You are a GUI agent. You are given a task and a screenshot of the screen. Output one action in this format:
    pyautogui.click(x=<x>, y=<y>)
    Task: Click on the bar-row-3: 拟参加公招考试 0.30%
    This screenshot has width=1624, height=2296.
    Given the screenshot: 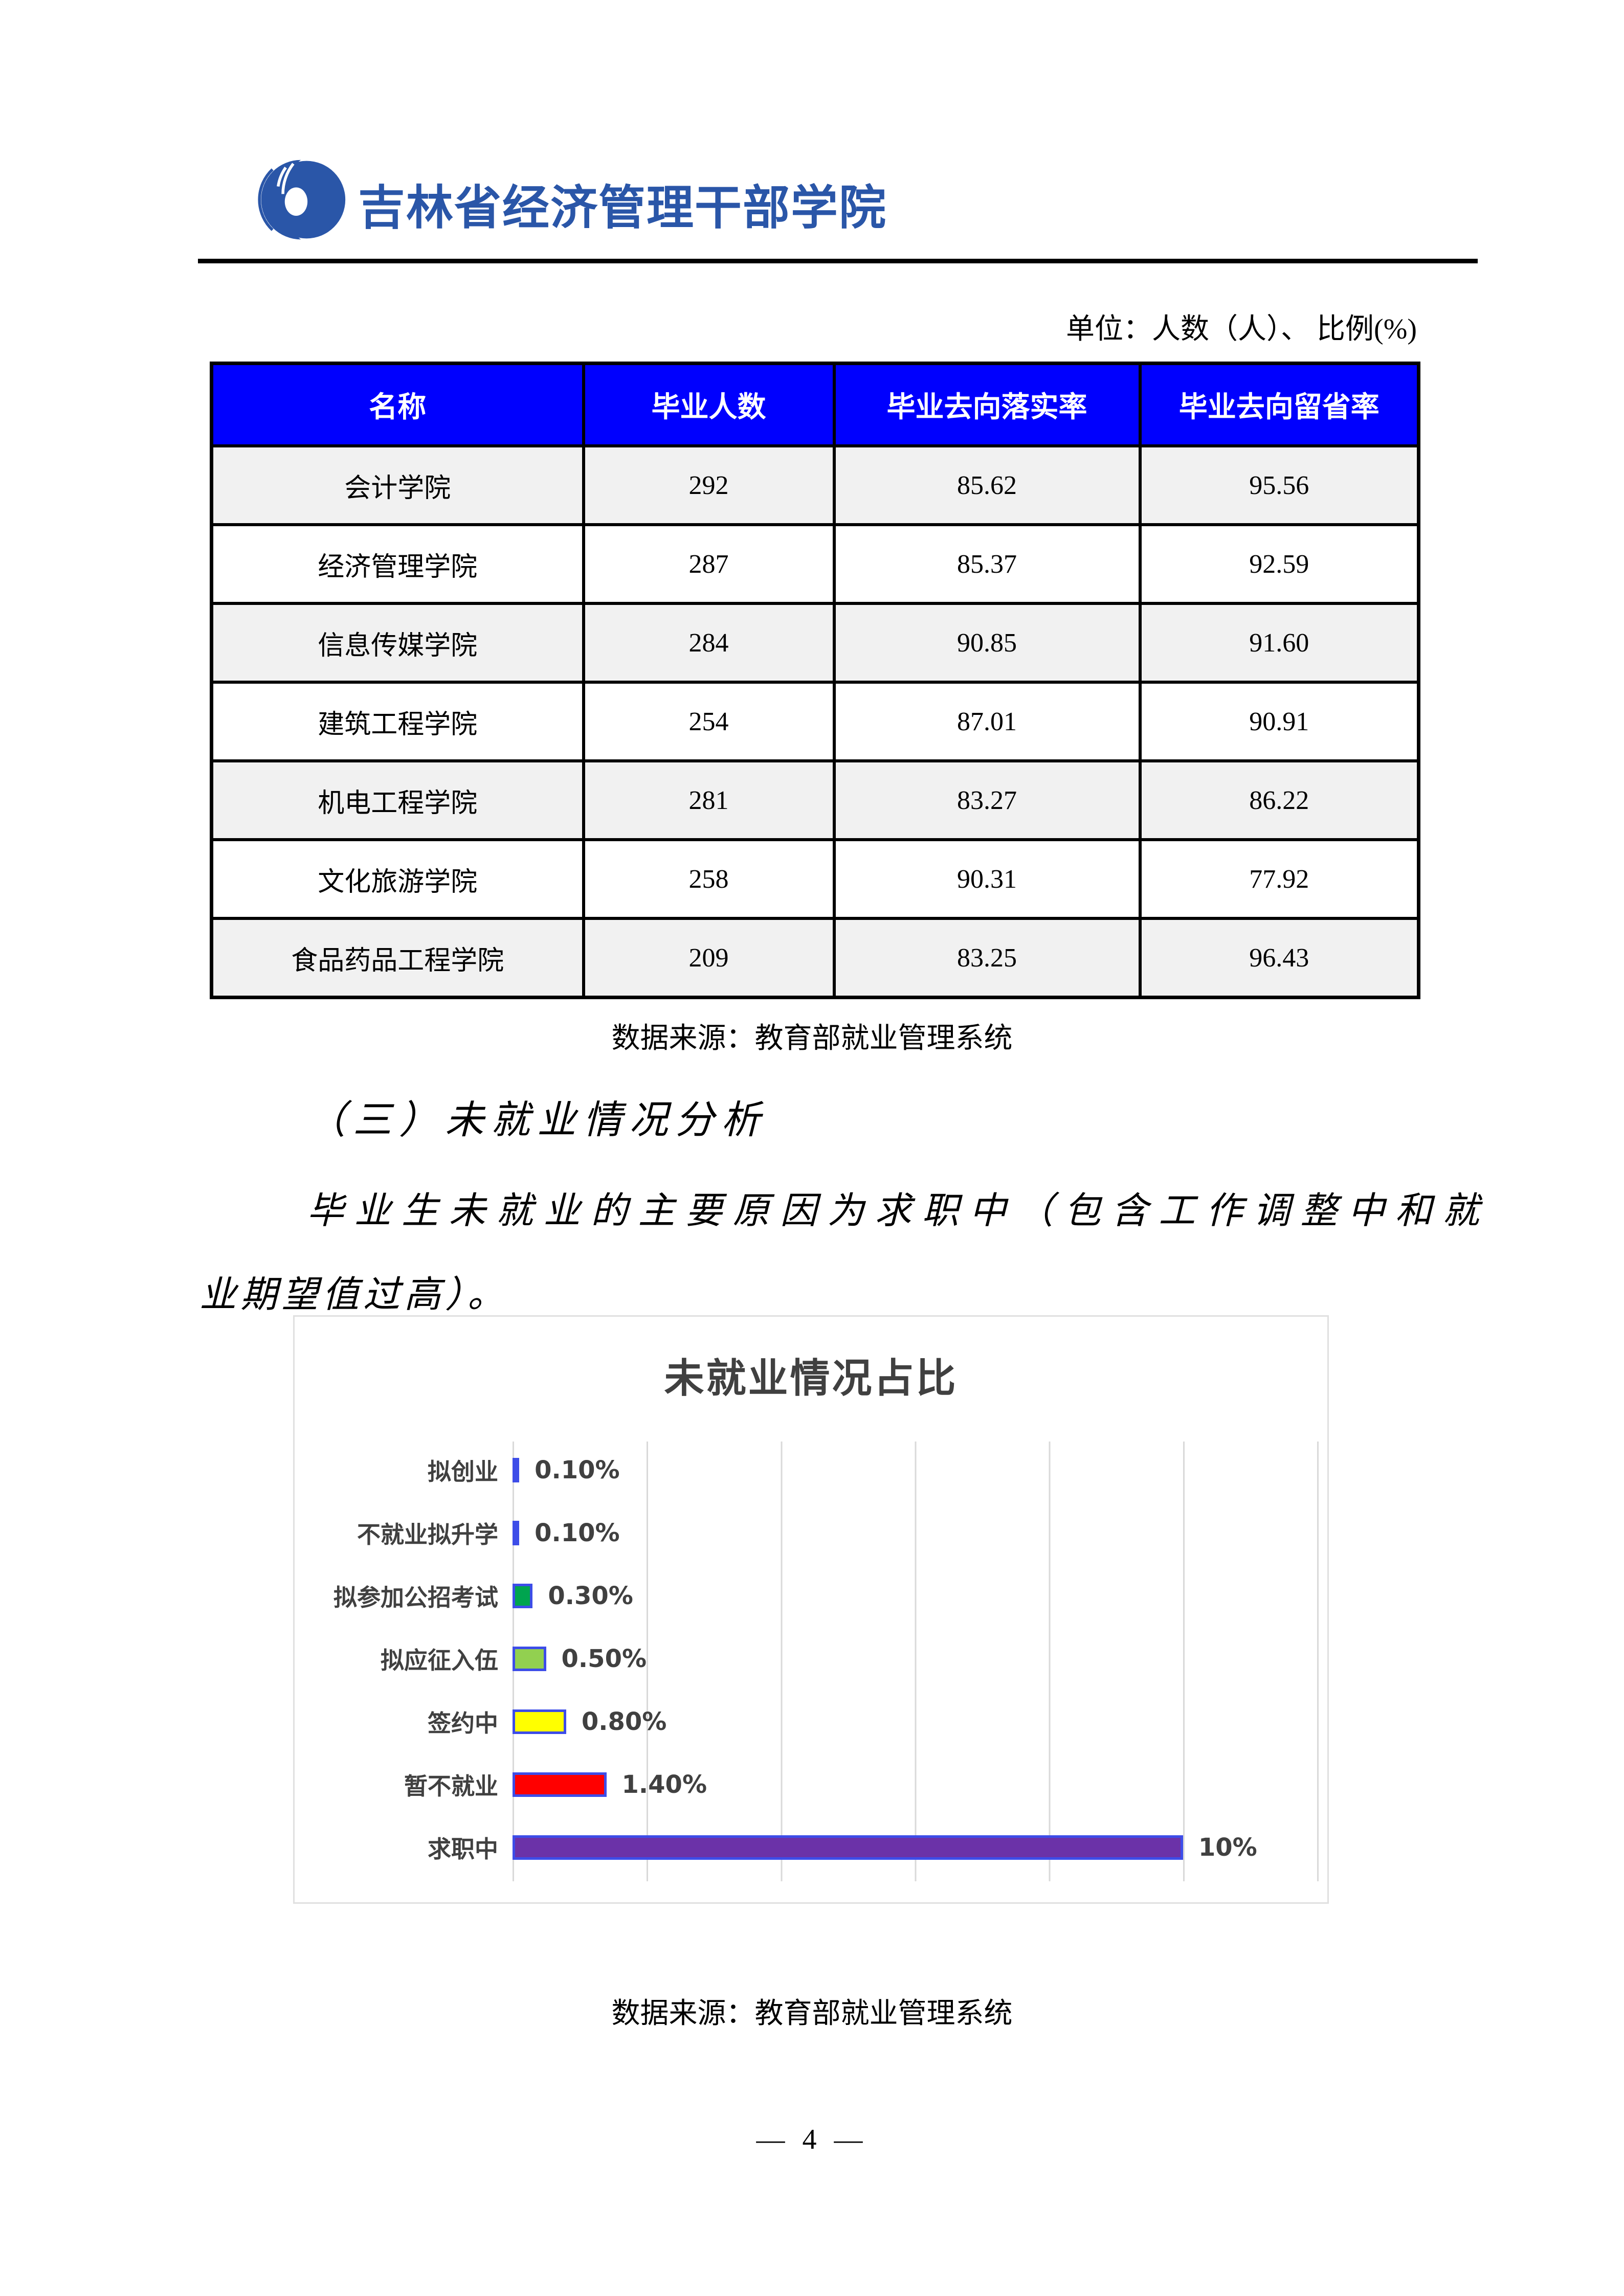 What is the action you would take?
    pyautogui.click(x=464, y=1596)
    